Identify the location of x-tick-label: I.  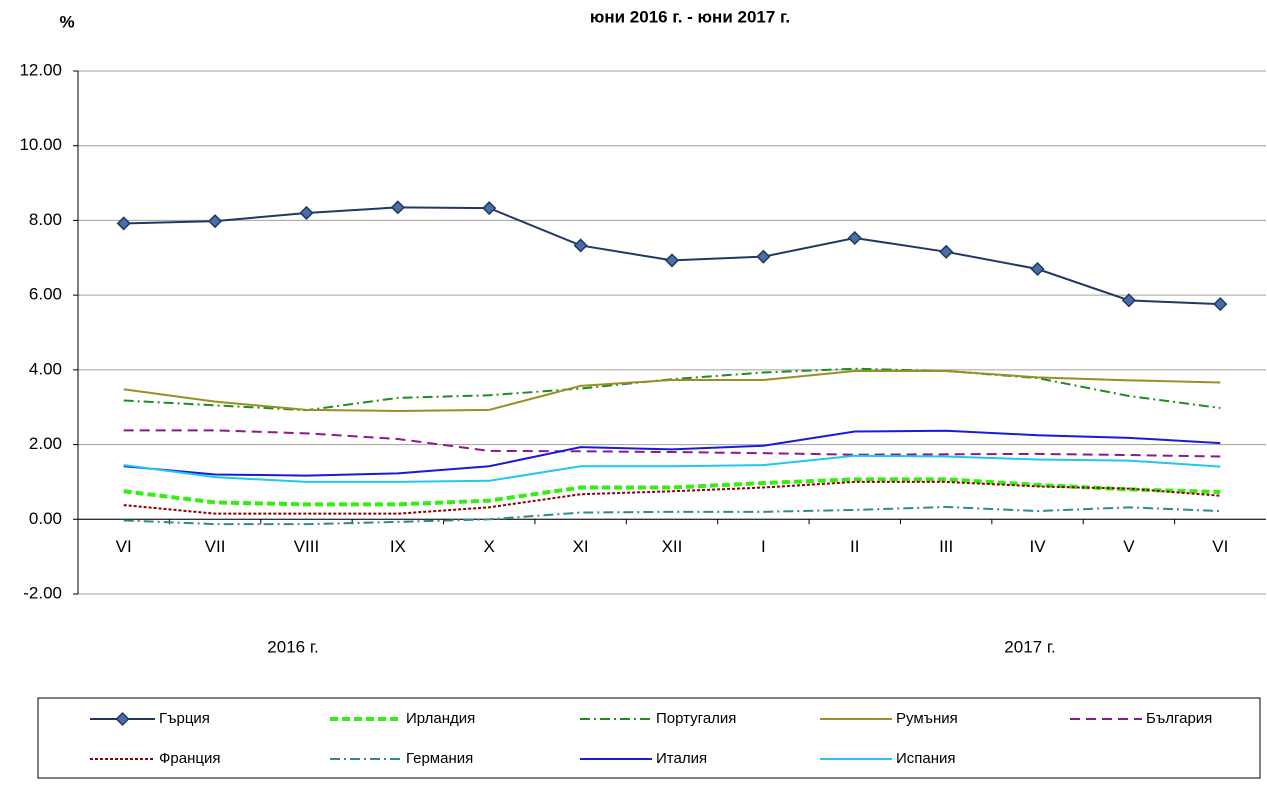
(763, 546).